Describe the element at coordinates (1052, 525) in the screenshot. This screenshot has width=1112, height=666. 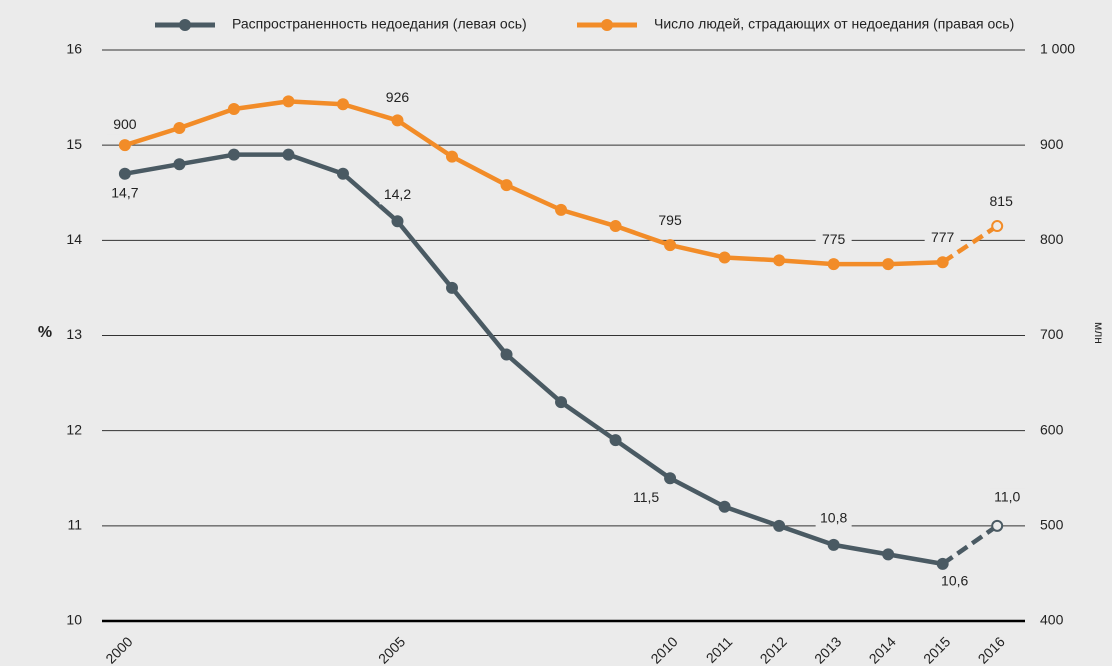
I see `y2-tick-label: 500` at that location.